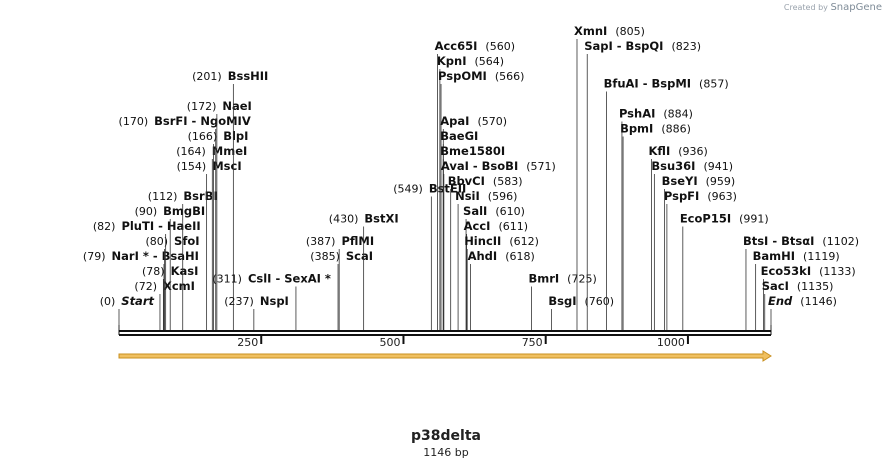 The image size is (892, 468). Describe the element at coordinates (637, 114) in the screenshot. I see `site-name: PshAI` at that location.